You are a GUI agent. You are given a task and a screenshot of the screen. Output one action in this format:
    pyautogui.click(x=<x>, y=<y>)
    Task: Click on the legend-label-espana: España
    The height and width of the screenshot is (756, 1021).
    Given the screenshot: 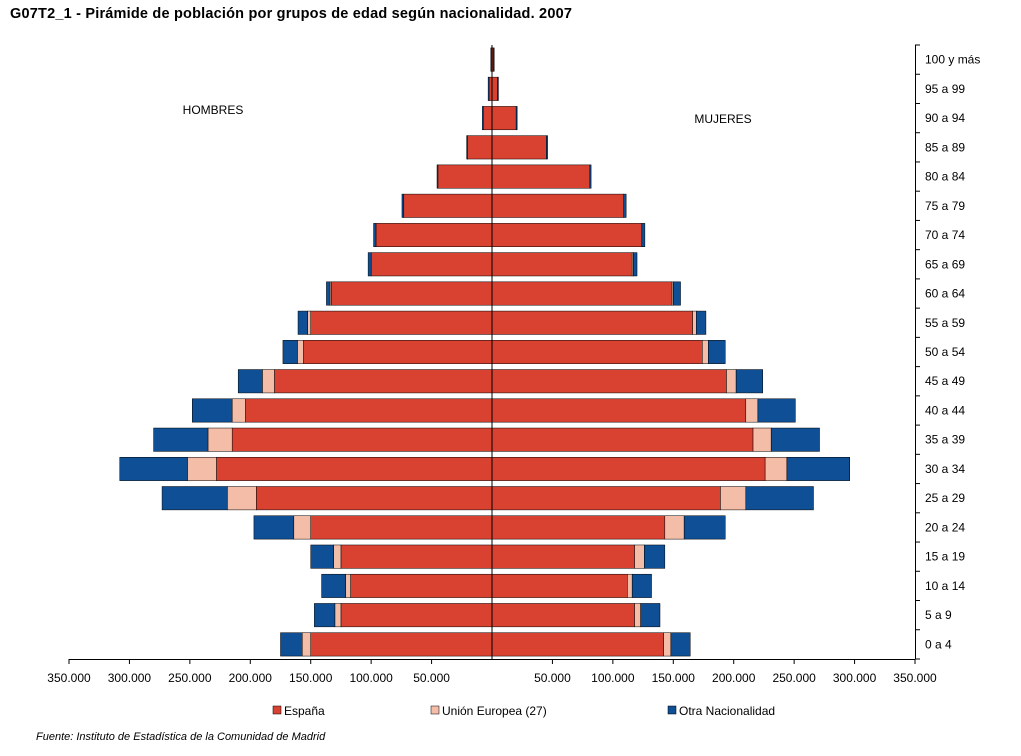 What is the action you would take?
    pyautogui.click(x=304, y=711)
    